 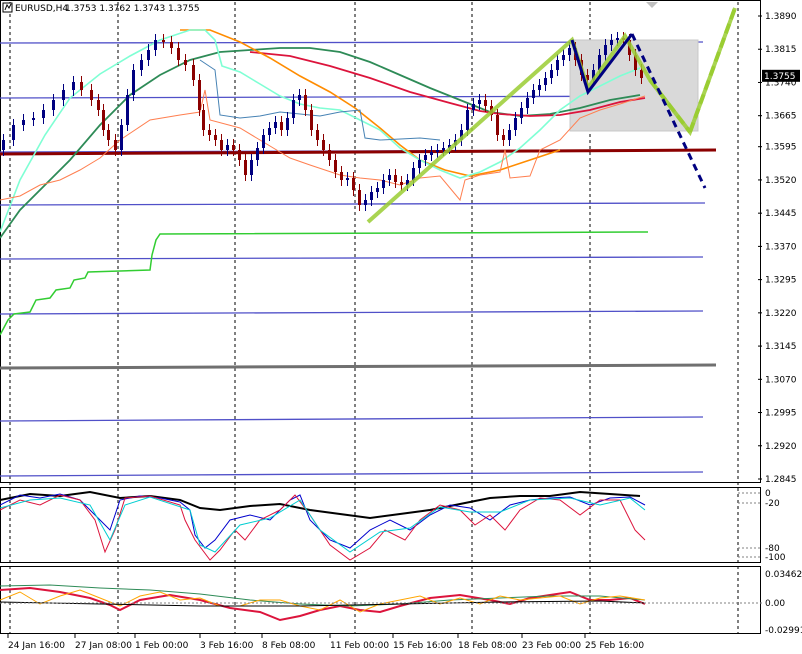 What do you see at coordinates (781, 181) in the screenshot?
I see `price-tick-label: 1.3520` at bounding box center [781, 181].